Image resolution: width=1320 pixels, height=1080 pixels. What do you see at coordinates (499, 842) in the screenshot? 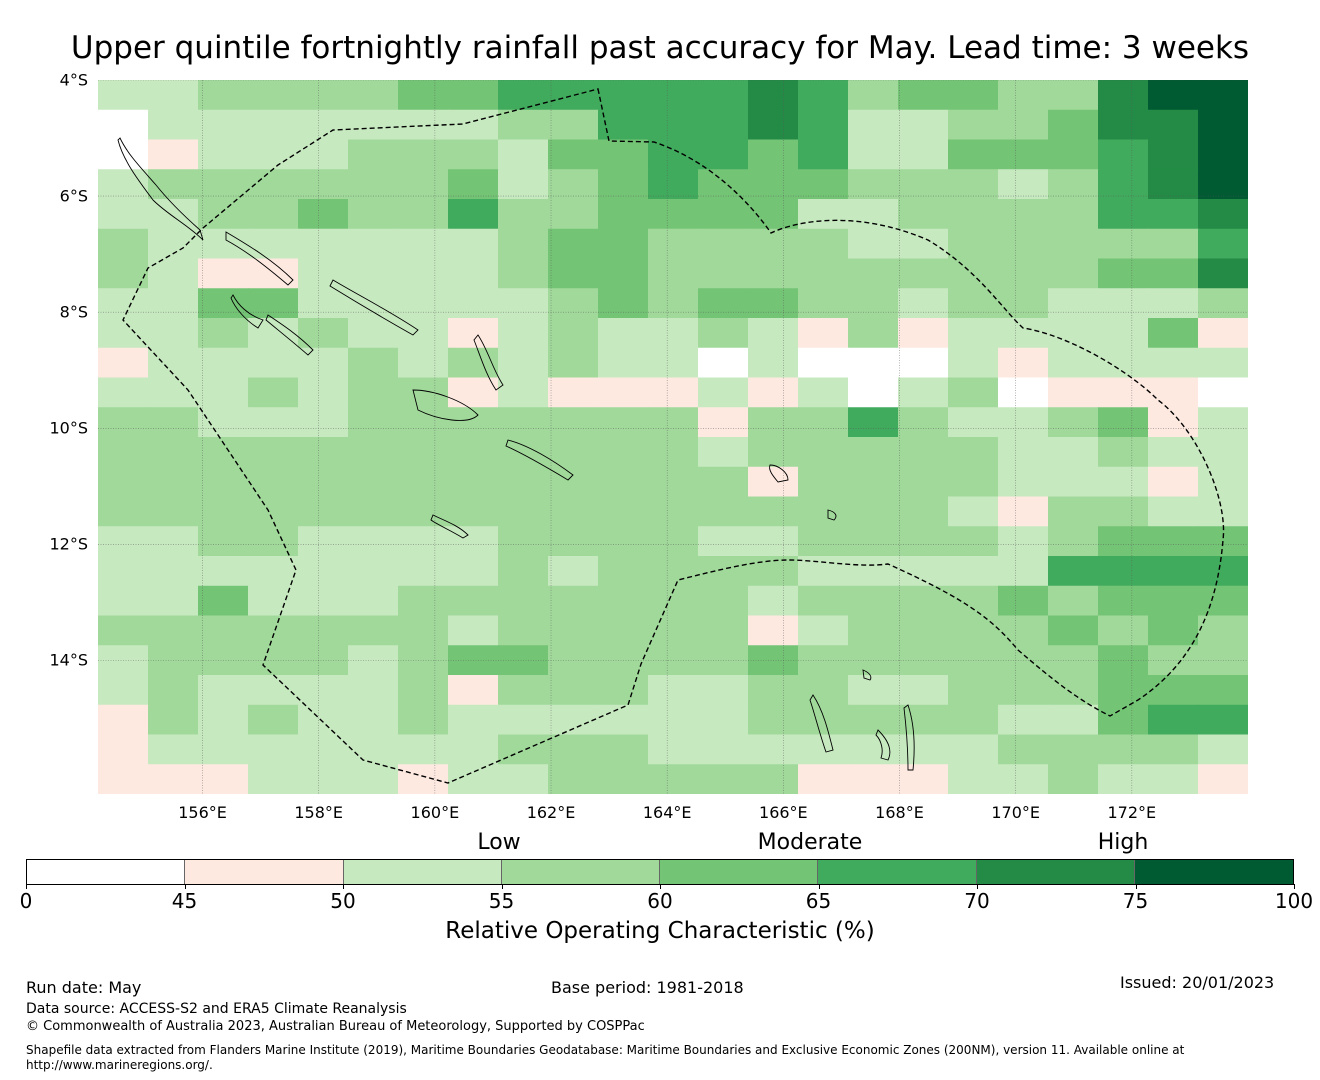
I see `category-low-label: Low` at bounding box center [499, 842].